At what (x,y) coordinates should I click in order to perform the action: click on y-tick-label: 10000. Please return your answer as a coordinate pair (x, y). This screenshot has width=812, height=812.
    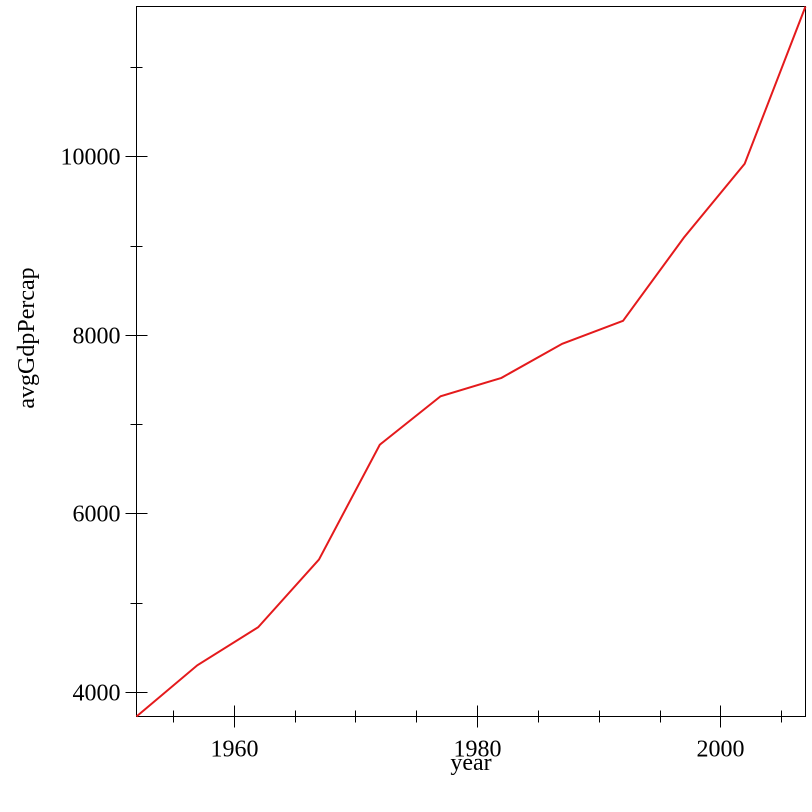
    Looking at the image, I should click on (91, 158).